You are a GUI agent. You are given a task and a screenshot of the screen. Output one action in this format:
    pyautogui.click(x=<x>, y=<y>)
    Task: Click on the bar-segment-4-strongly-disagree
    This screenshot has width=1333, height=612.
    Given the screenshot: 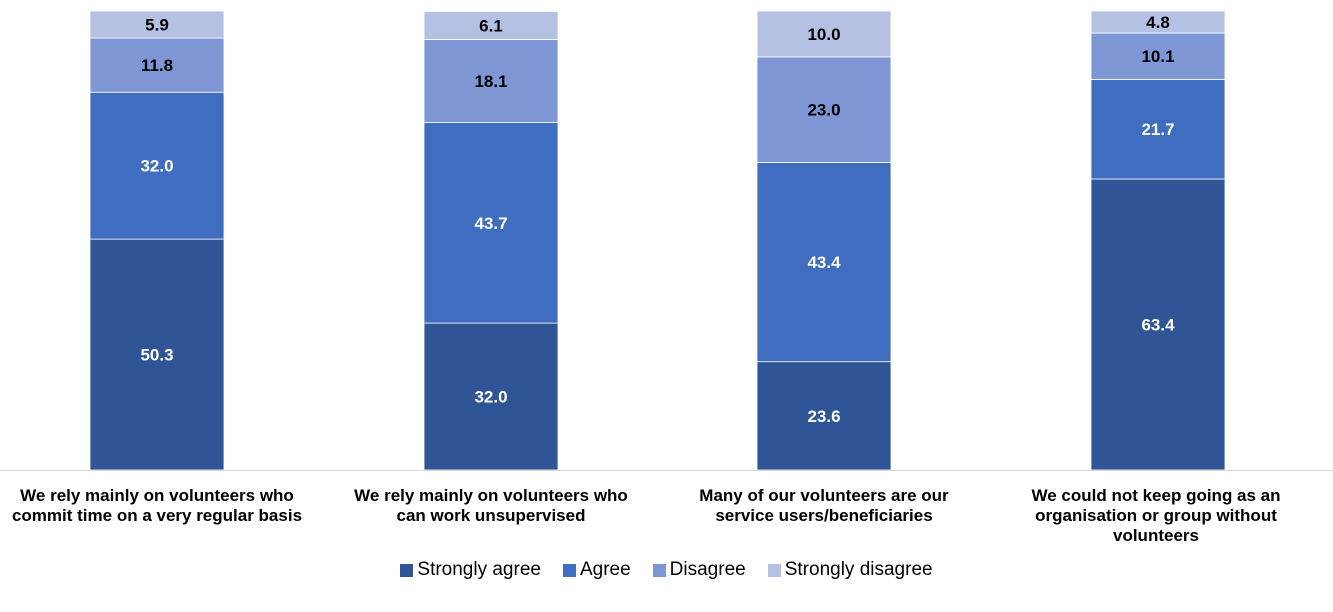 What is the action you would take?
    pyautogui.click(x=1158, y=22)
    